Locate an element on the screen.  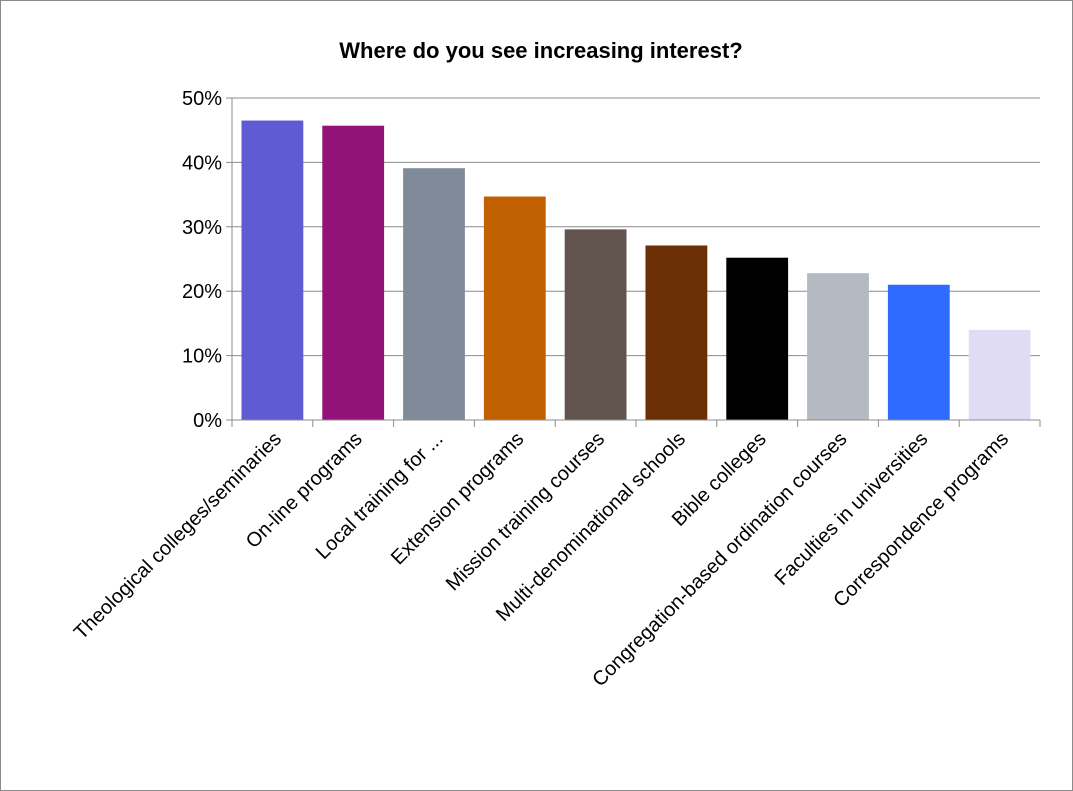
chart-title: Where do you see increasing interest? is located at coordinates (540, 50).